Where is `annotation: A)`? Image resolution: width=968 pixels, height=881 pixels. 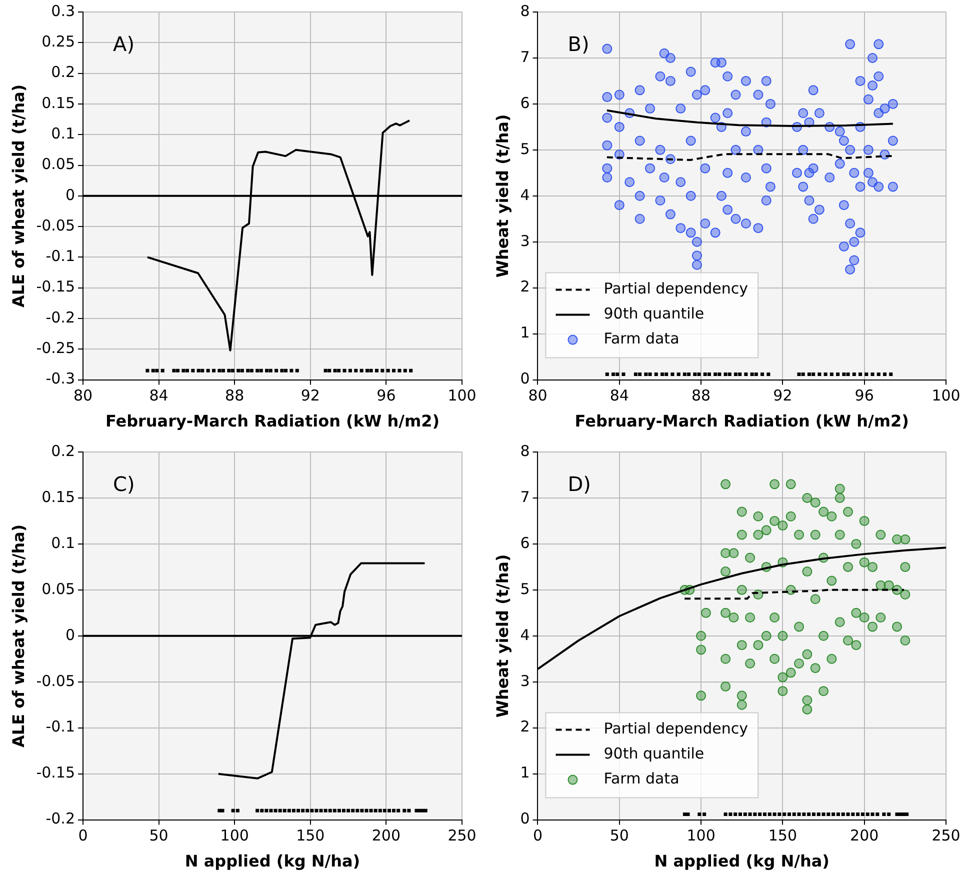 annotation: A) is located at coordinates (123, 44).